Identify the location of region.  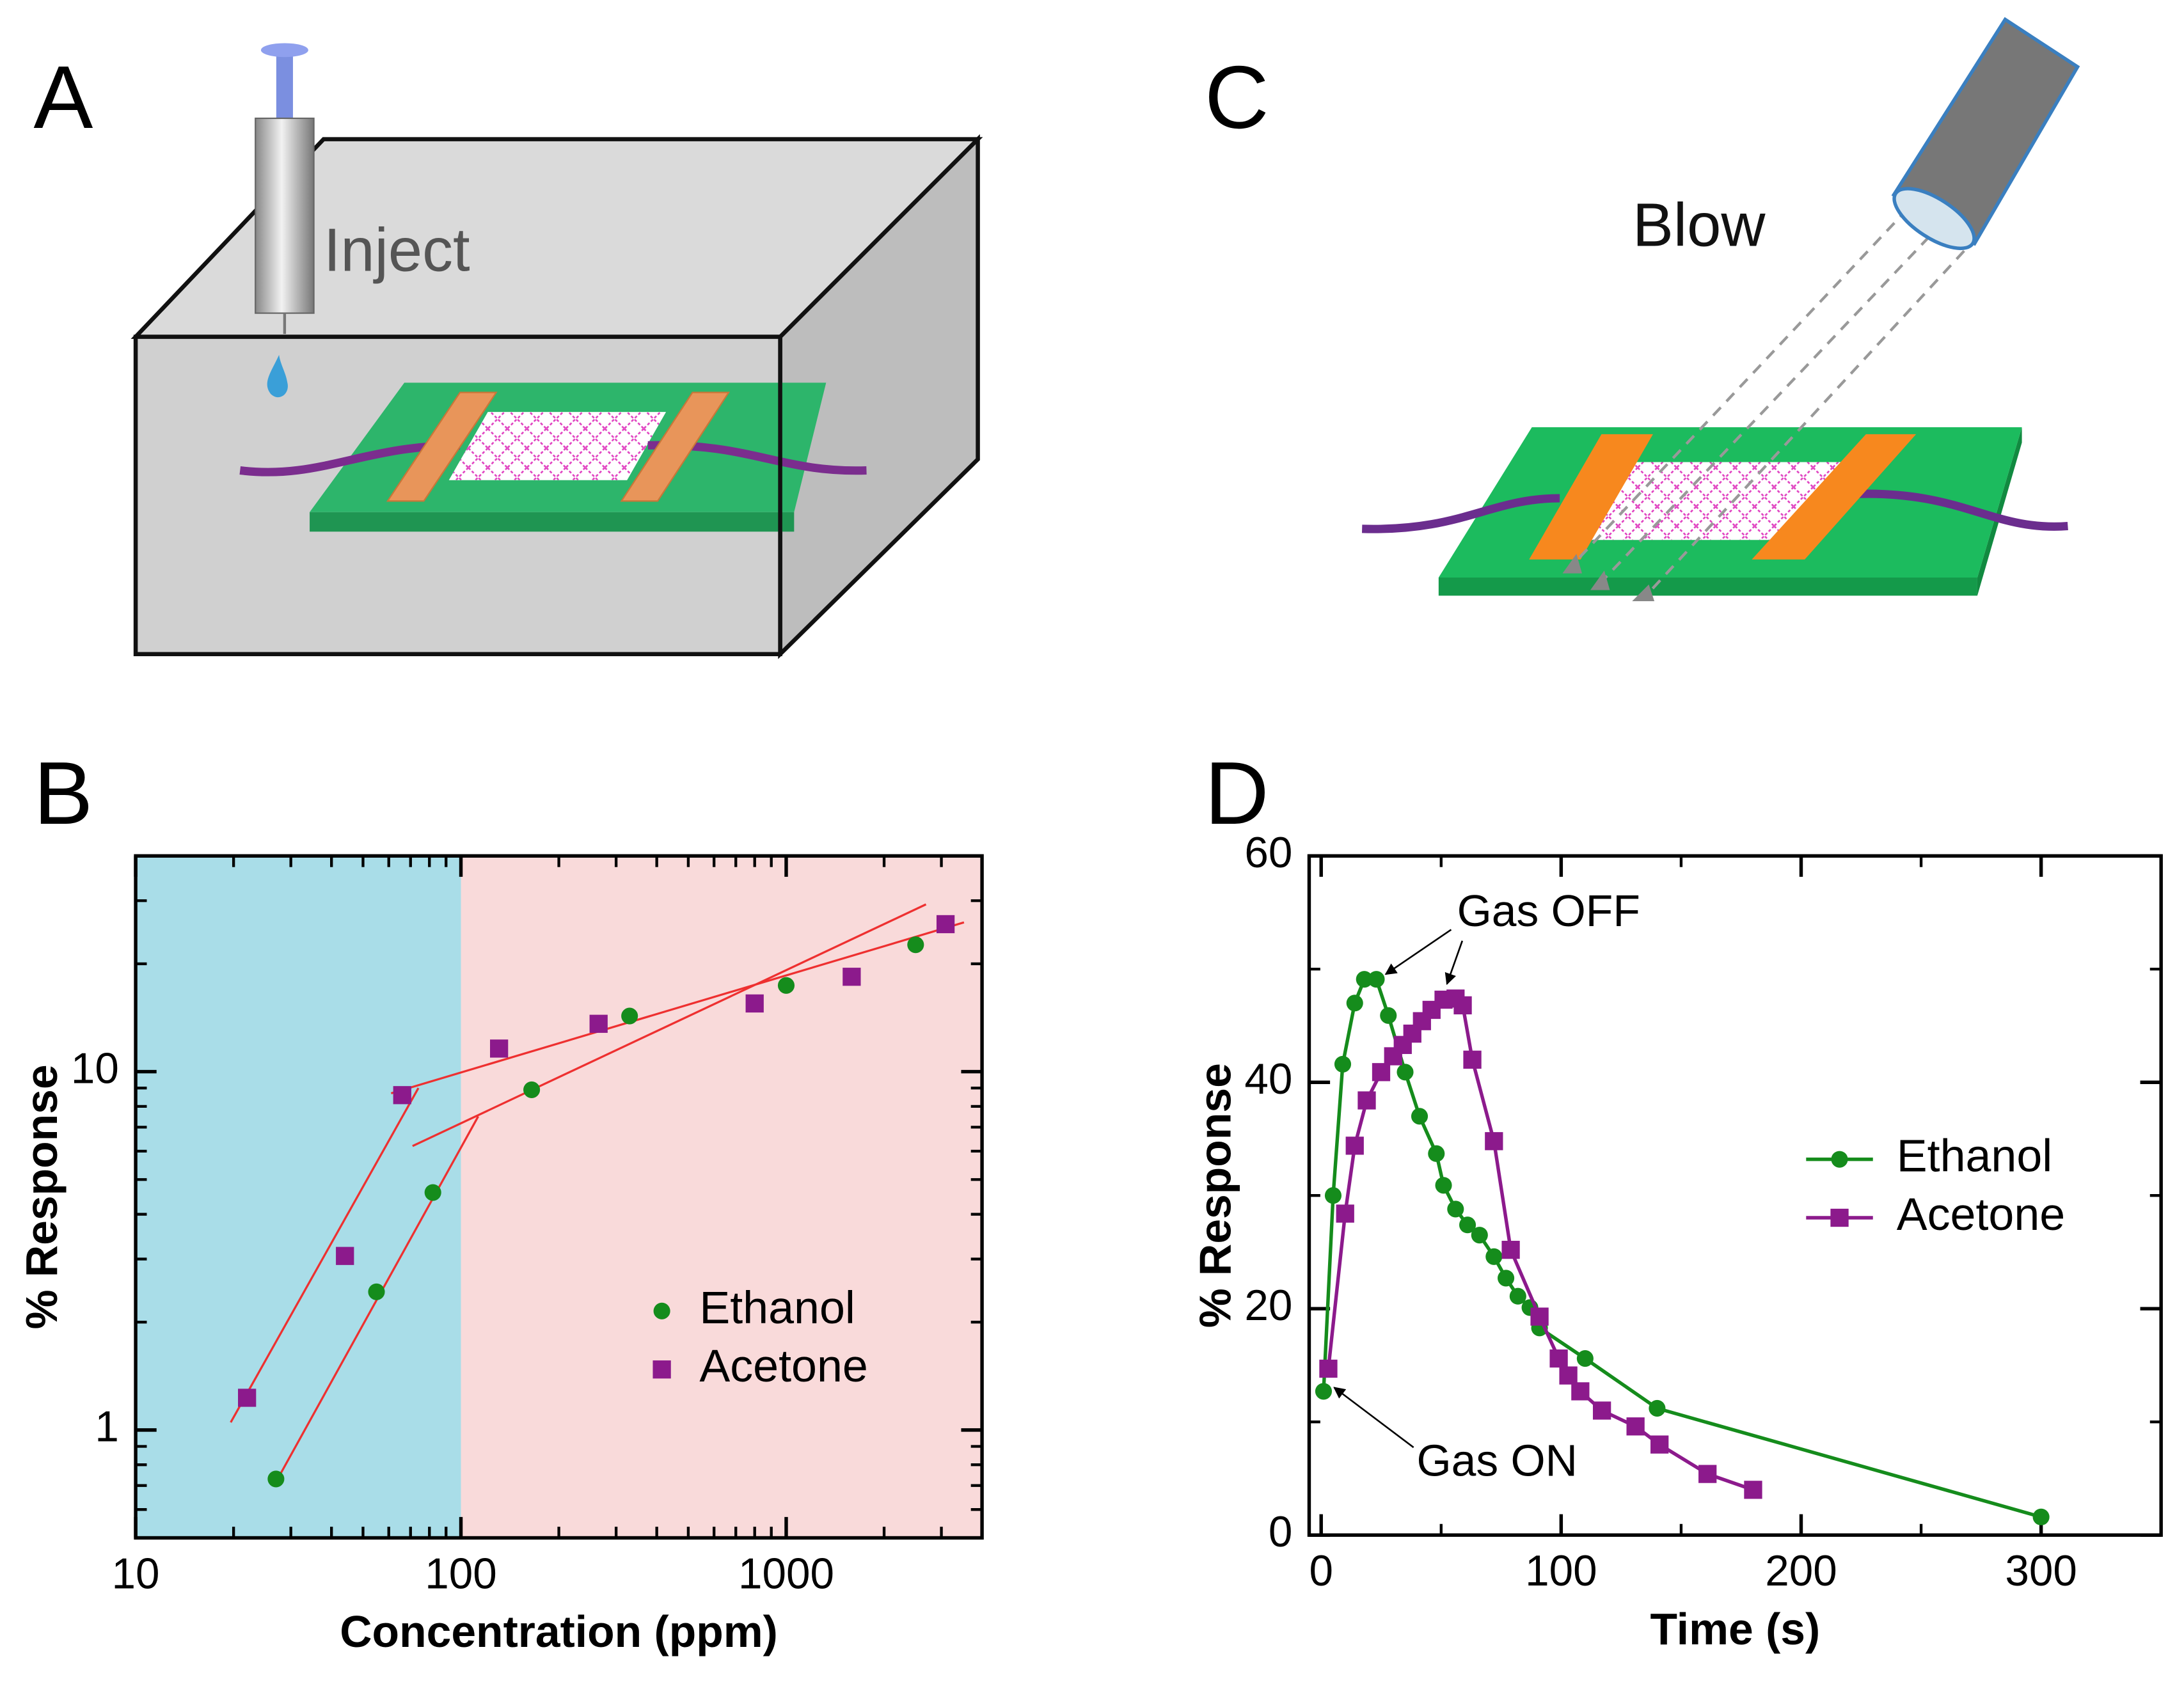
(298, 1197).